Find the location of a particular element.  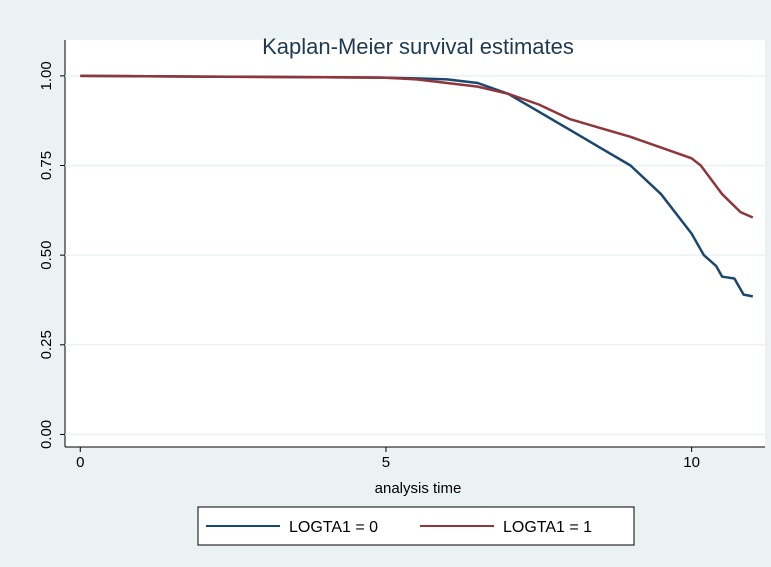

y-tick-label: 0.50 is located at coordinates (46, 255).